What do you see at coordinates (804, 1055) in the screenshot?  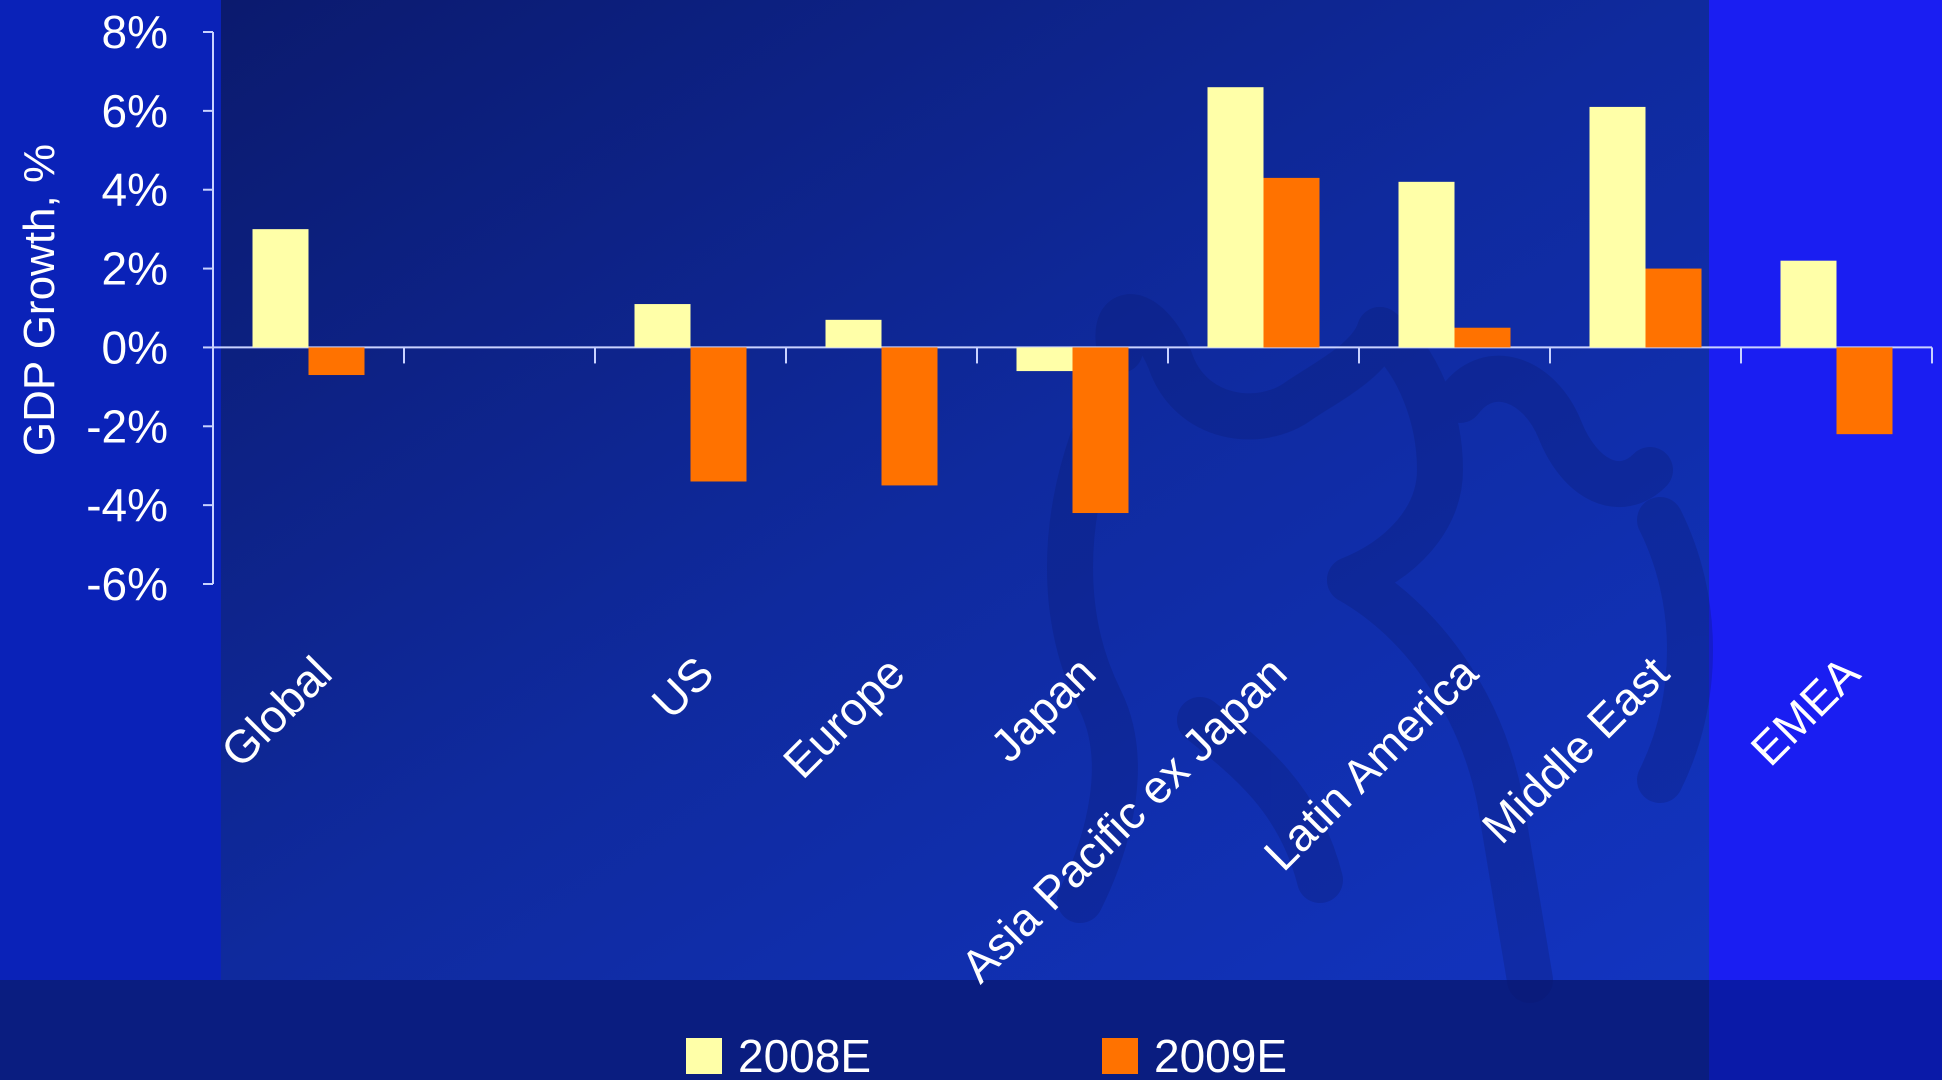 I see `legend-label-2008e: 2008E` at bounding box center [804, 1055].